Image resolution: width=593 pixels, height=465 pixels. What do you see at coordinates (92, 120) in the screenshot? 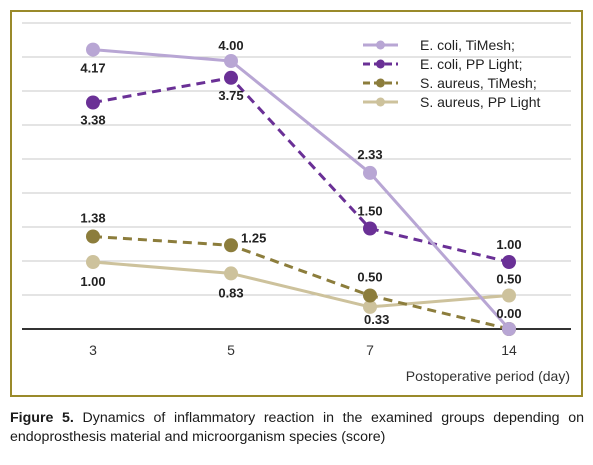
I see `data-label: 3.38` at bounding box center [92, 120].